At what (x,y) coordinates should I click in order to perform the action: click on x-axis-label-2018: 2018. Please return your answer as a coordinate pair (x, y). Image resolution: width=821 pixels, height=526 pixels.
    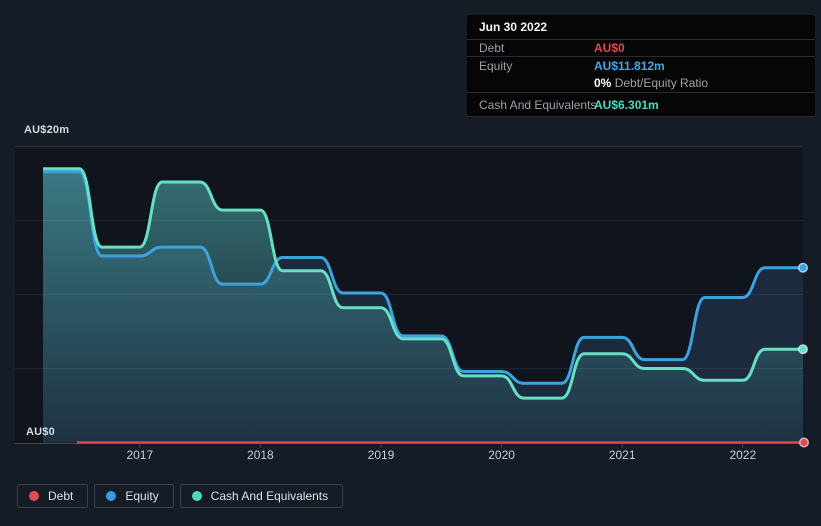
    Looking at the image, I should click on (260, 455).